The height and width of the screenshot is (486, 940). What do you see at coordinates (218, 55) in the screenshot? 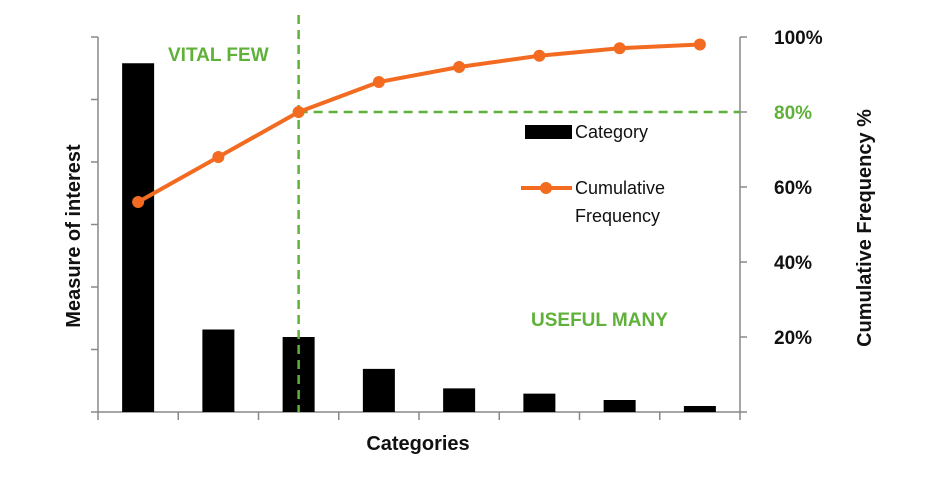
I see `region-label-vital-few: VITAL FEW` at bounding box center [218, 55].